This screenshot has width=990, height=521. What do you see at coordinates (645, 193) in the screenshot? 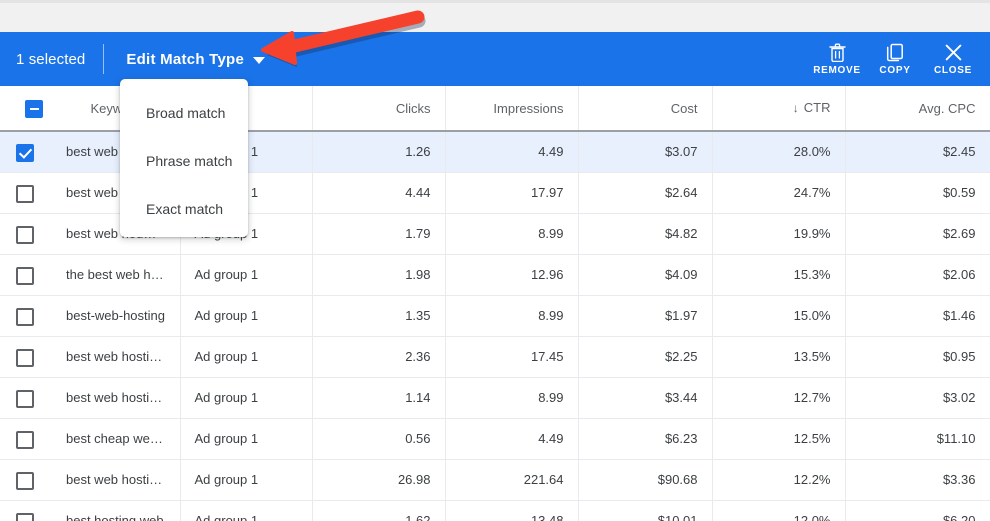
I see `cell-cost: $2.64` at bounding box center [645, 193].